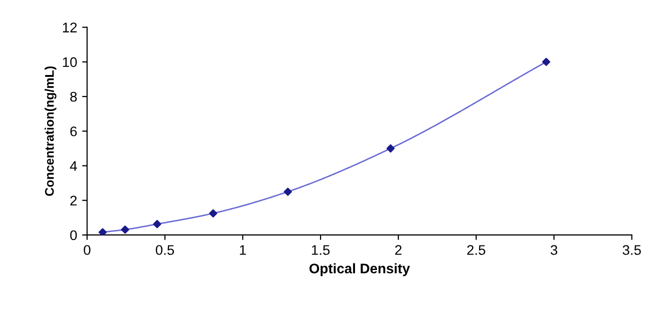  What do you see at coordinates (398, 250) in the screenshot?
I see `x-tick-label: 2` at bounding box center [398, 250].